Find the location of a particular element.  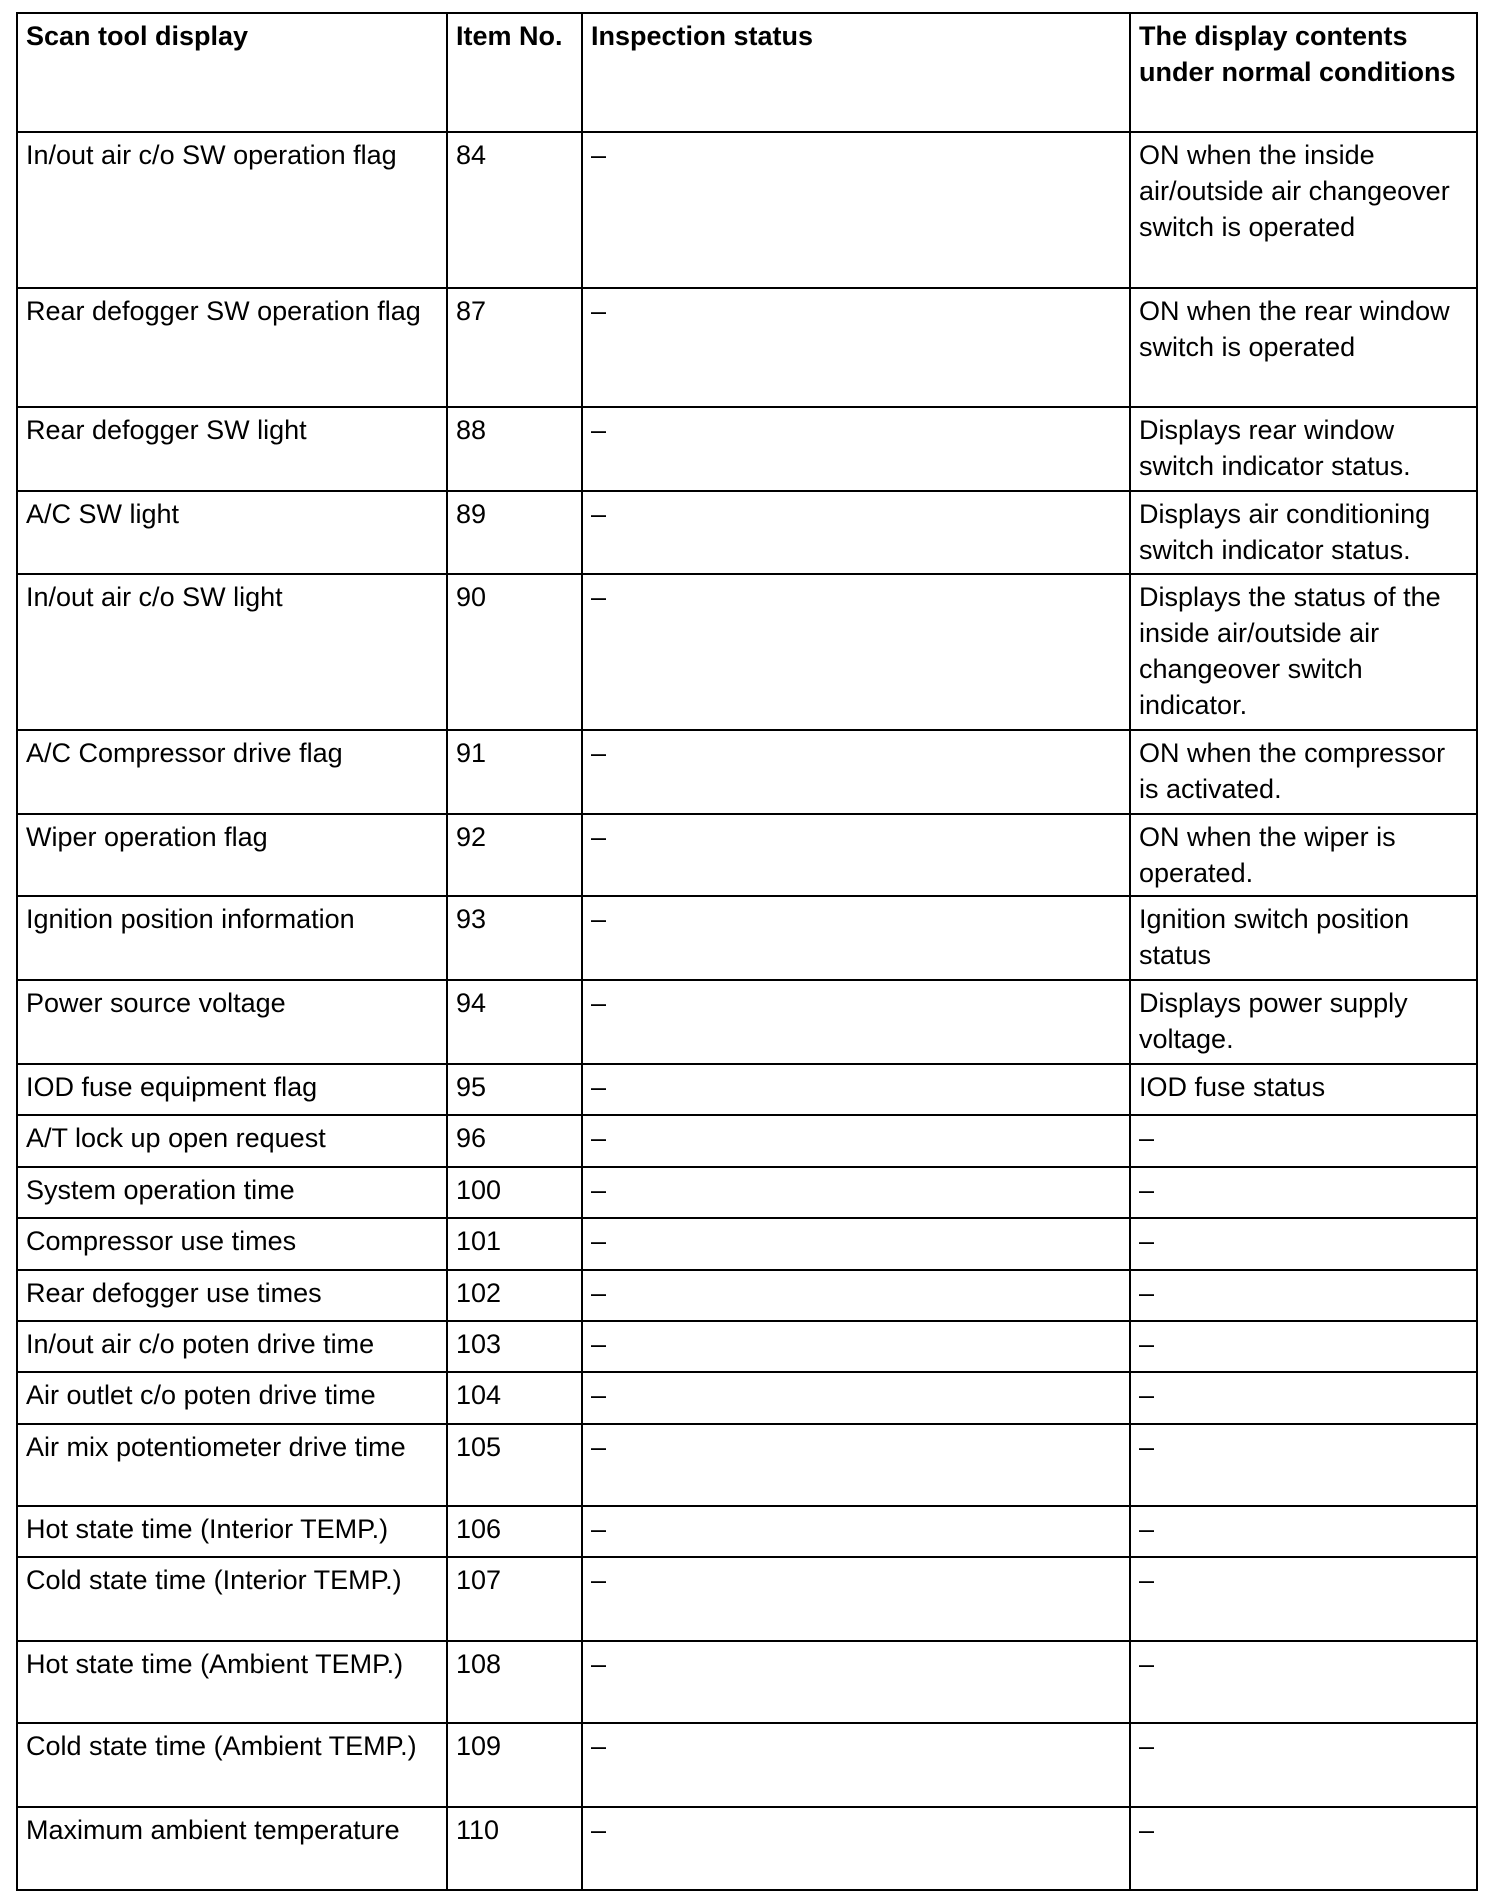

cell-item-no: 100 is located at coordinates (514, 1192).